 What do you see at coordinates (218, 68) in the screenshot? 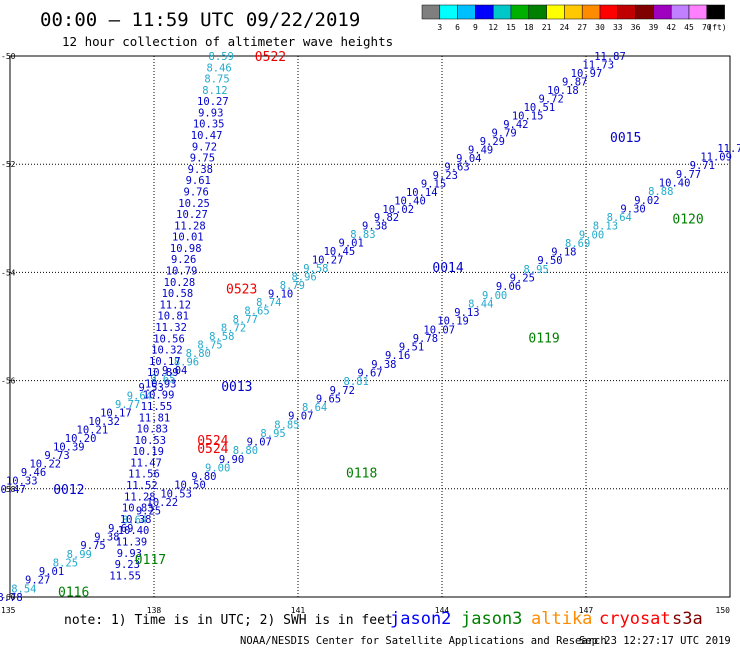
I see `swh-value: 8.46` at bounding box center [218, 68].